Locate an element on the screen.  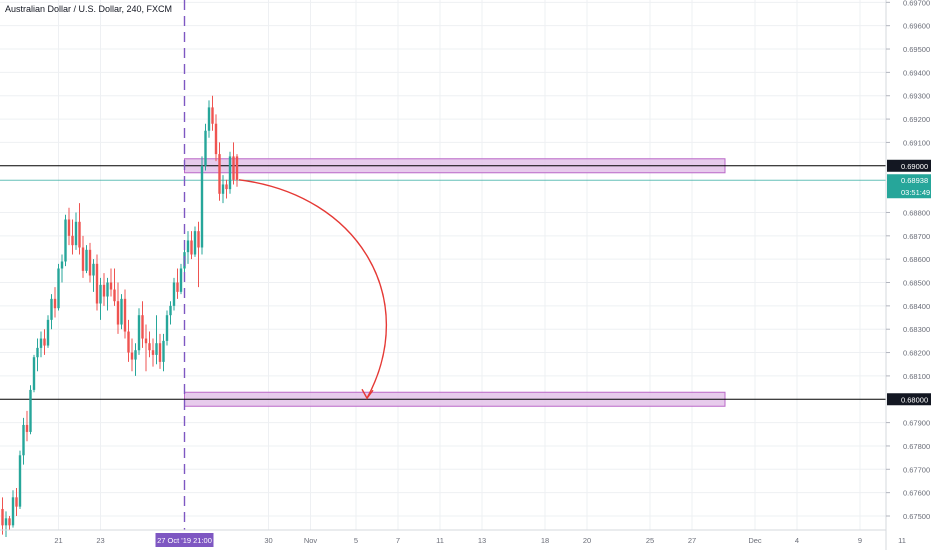
time-tick-label: Dec is located at coordinates (755, 540).